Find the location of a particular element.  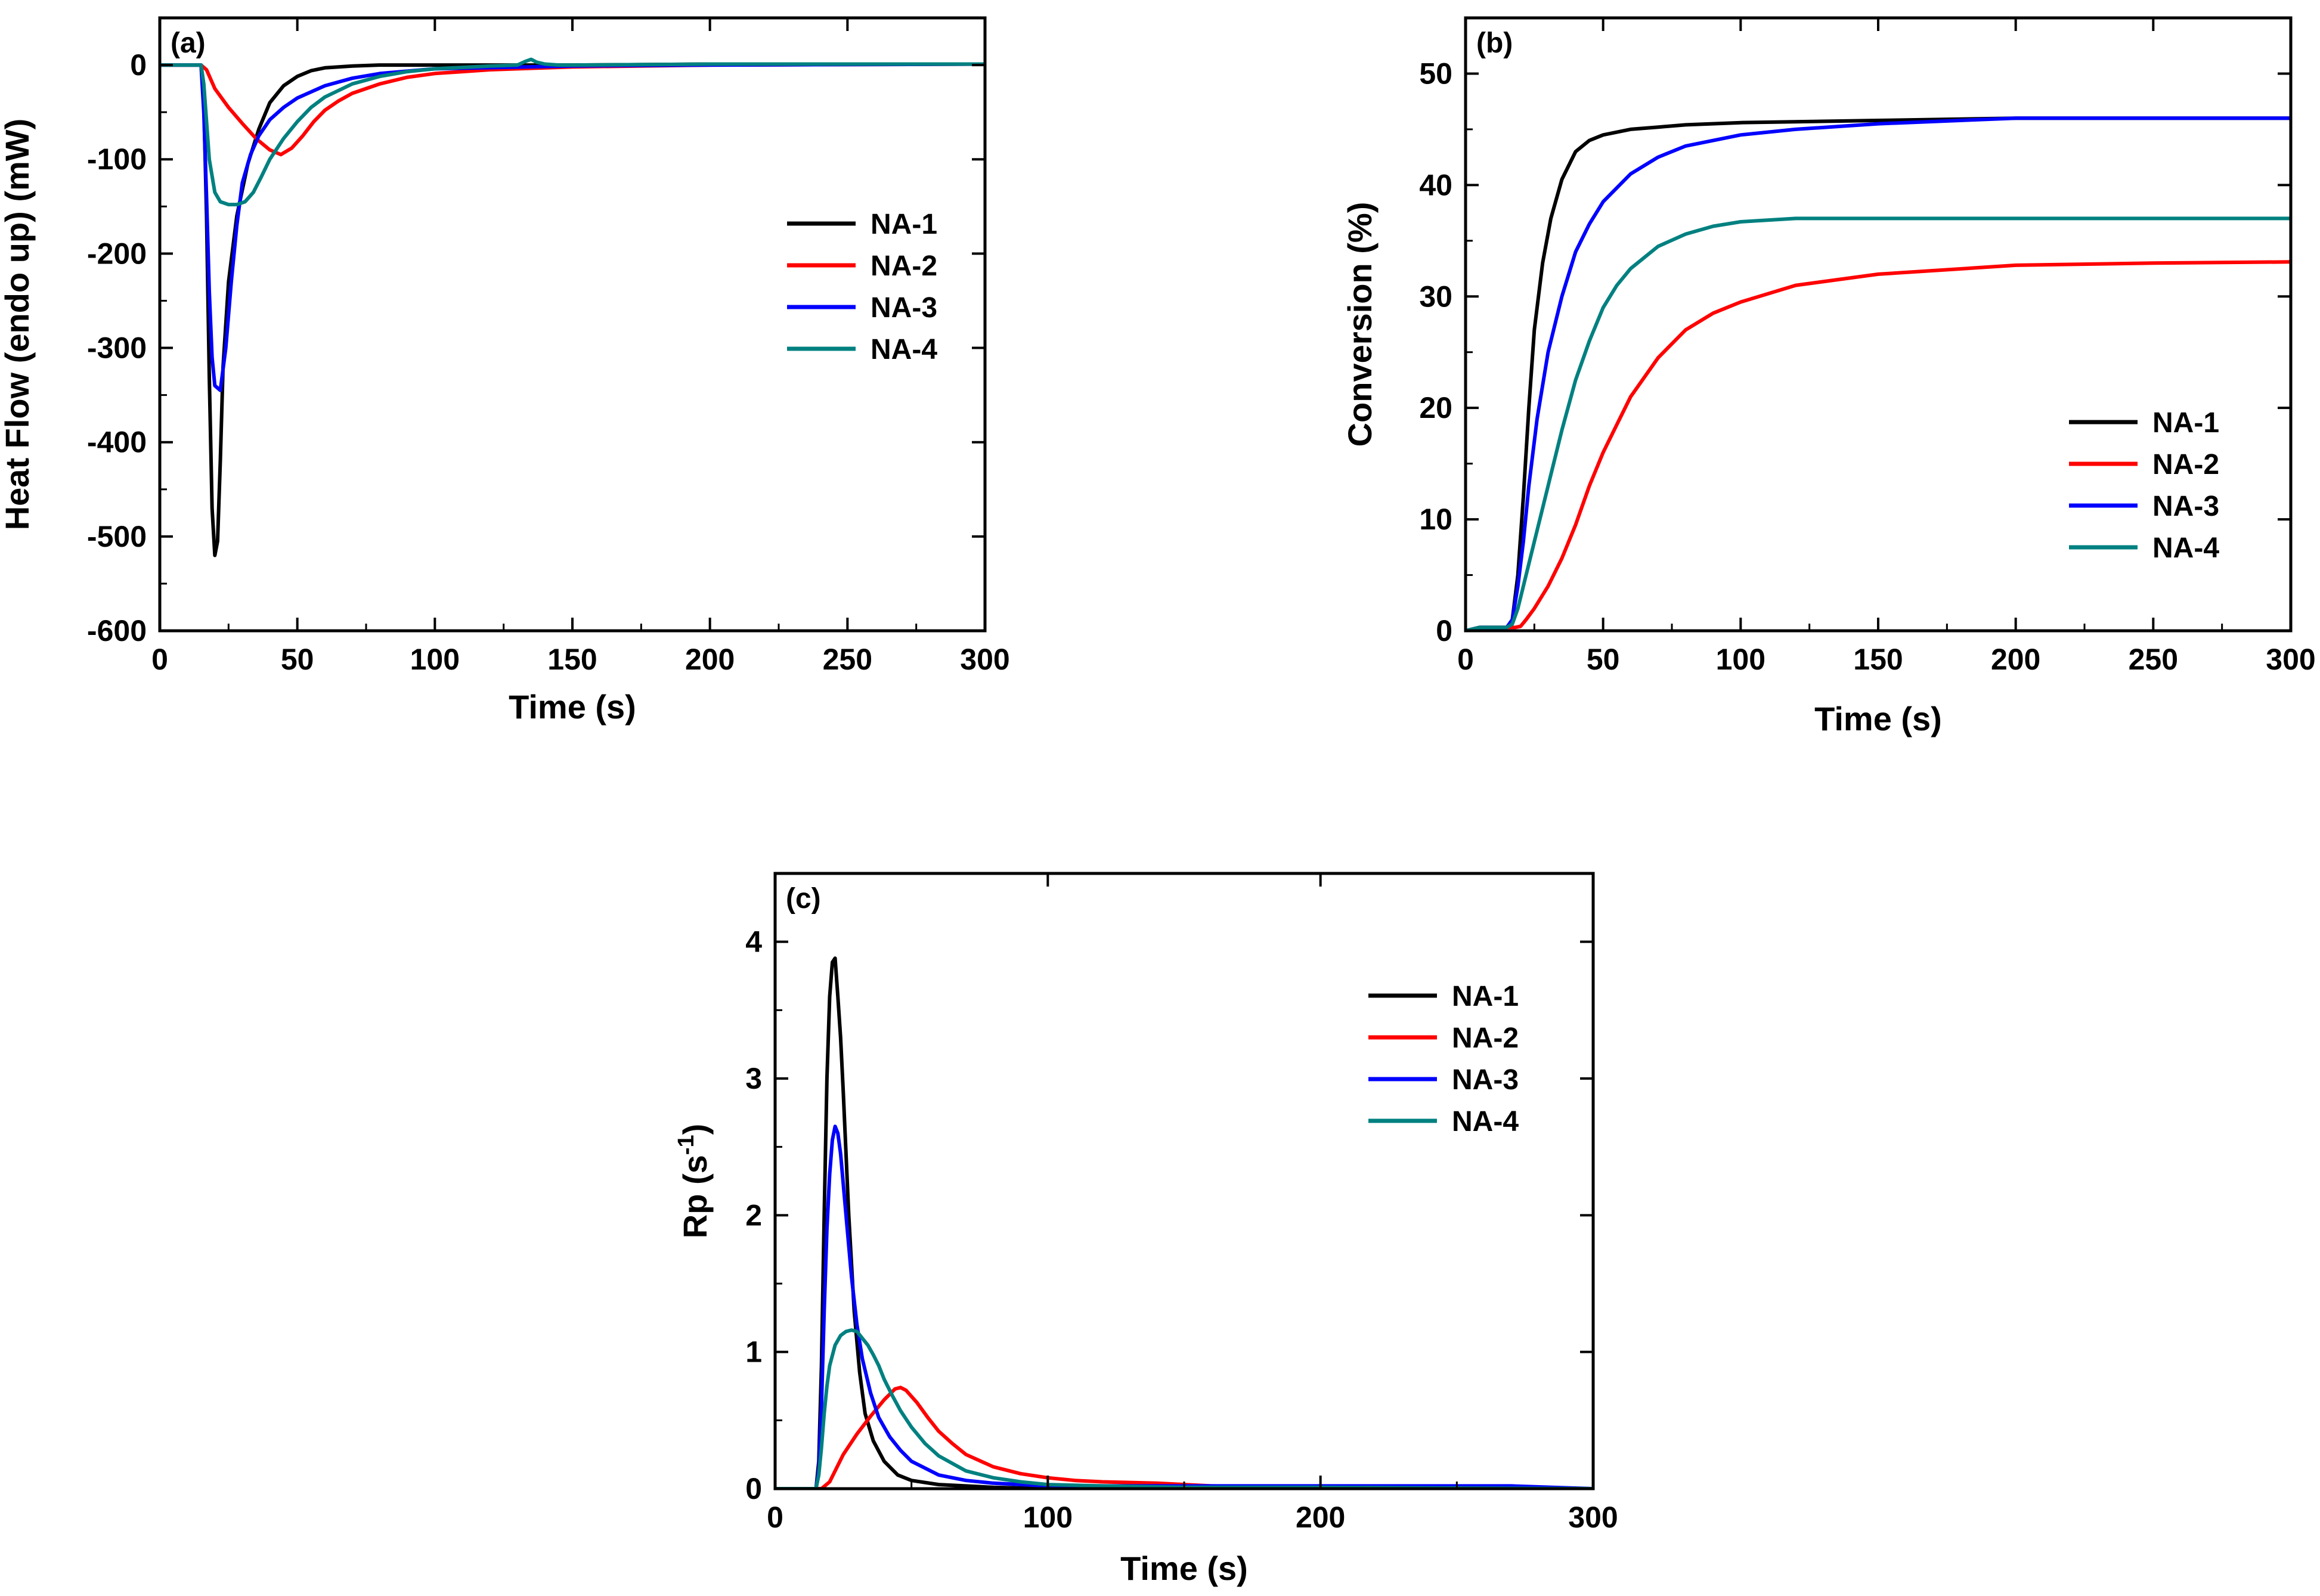

y-axis-label-end: ) is located at coordinates (695, 1129).